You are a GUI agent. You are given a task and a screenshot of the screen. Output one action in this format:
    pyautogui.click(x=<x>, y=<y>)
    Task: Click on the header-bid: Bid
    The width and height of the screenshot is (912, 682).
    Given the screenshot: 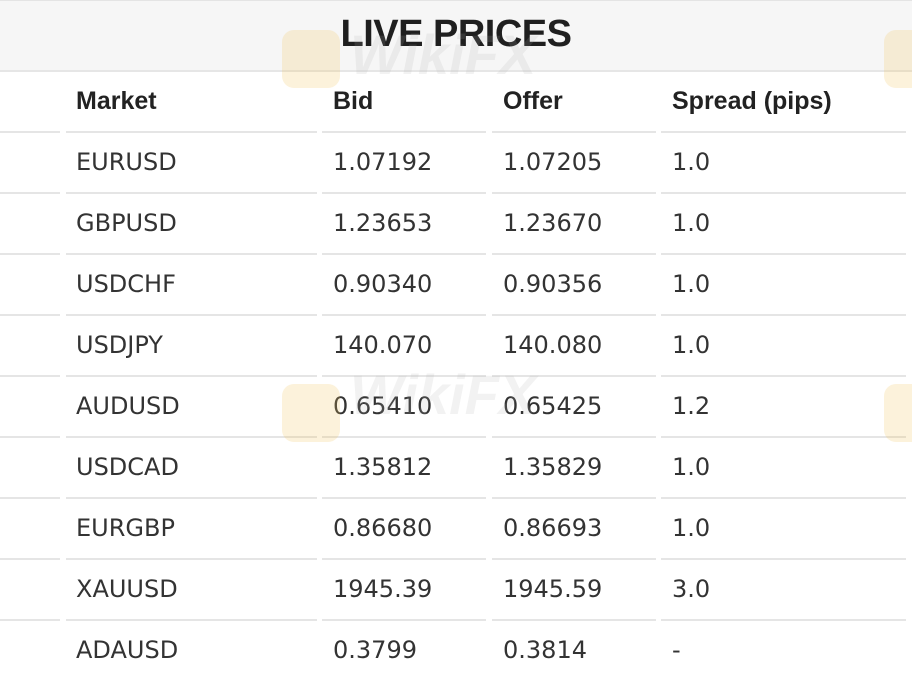 What is the action you would take?
    pyautogui.click(x=404, y=102)
    